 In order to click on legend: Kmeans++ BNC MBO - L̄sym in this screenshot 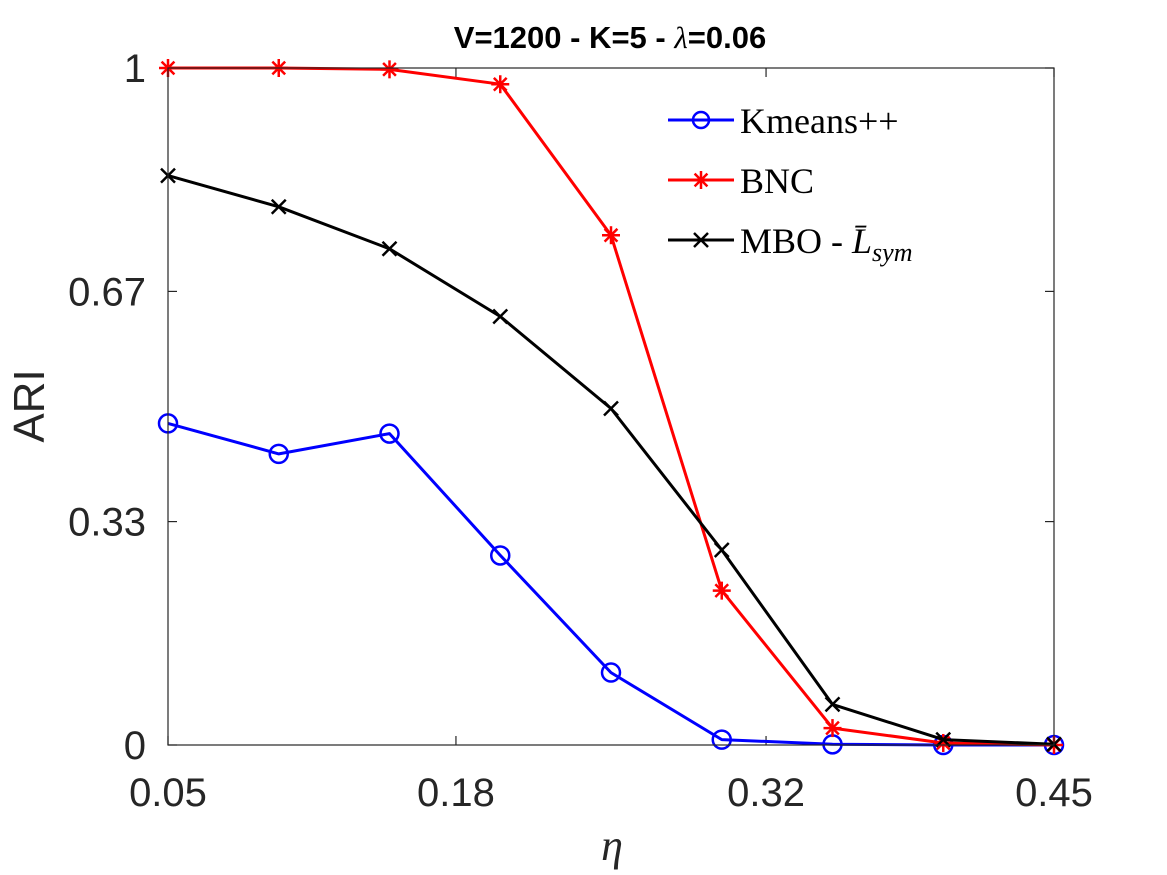, I will do `click(790, 184)`.